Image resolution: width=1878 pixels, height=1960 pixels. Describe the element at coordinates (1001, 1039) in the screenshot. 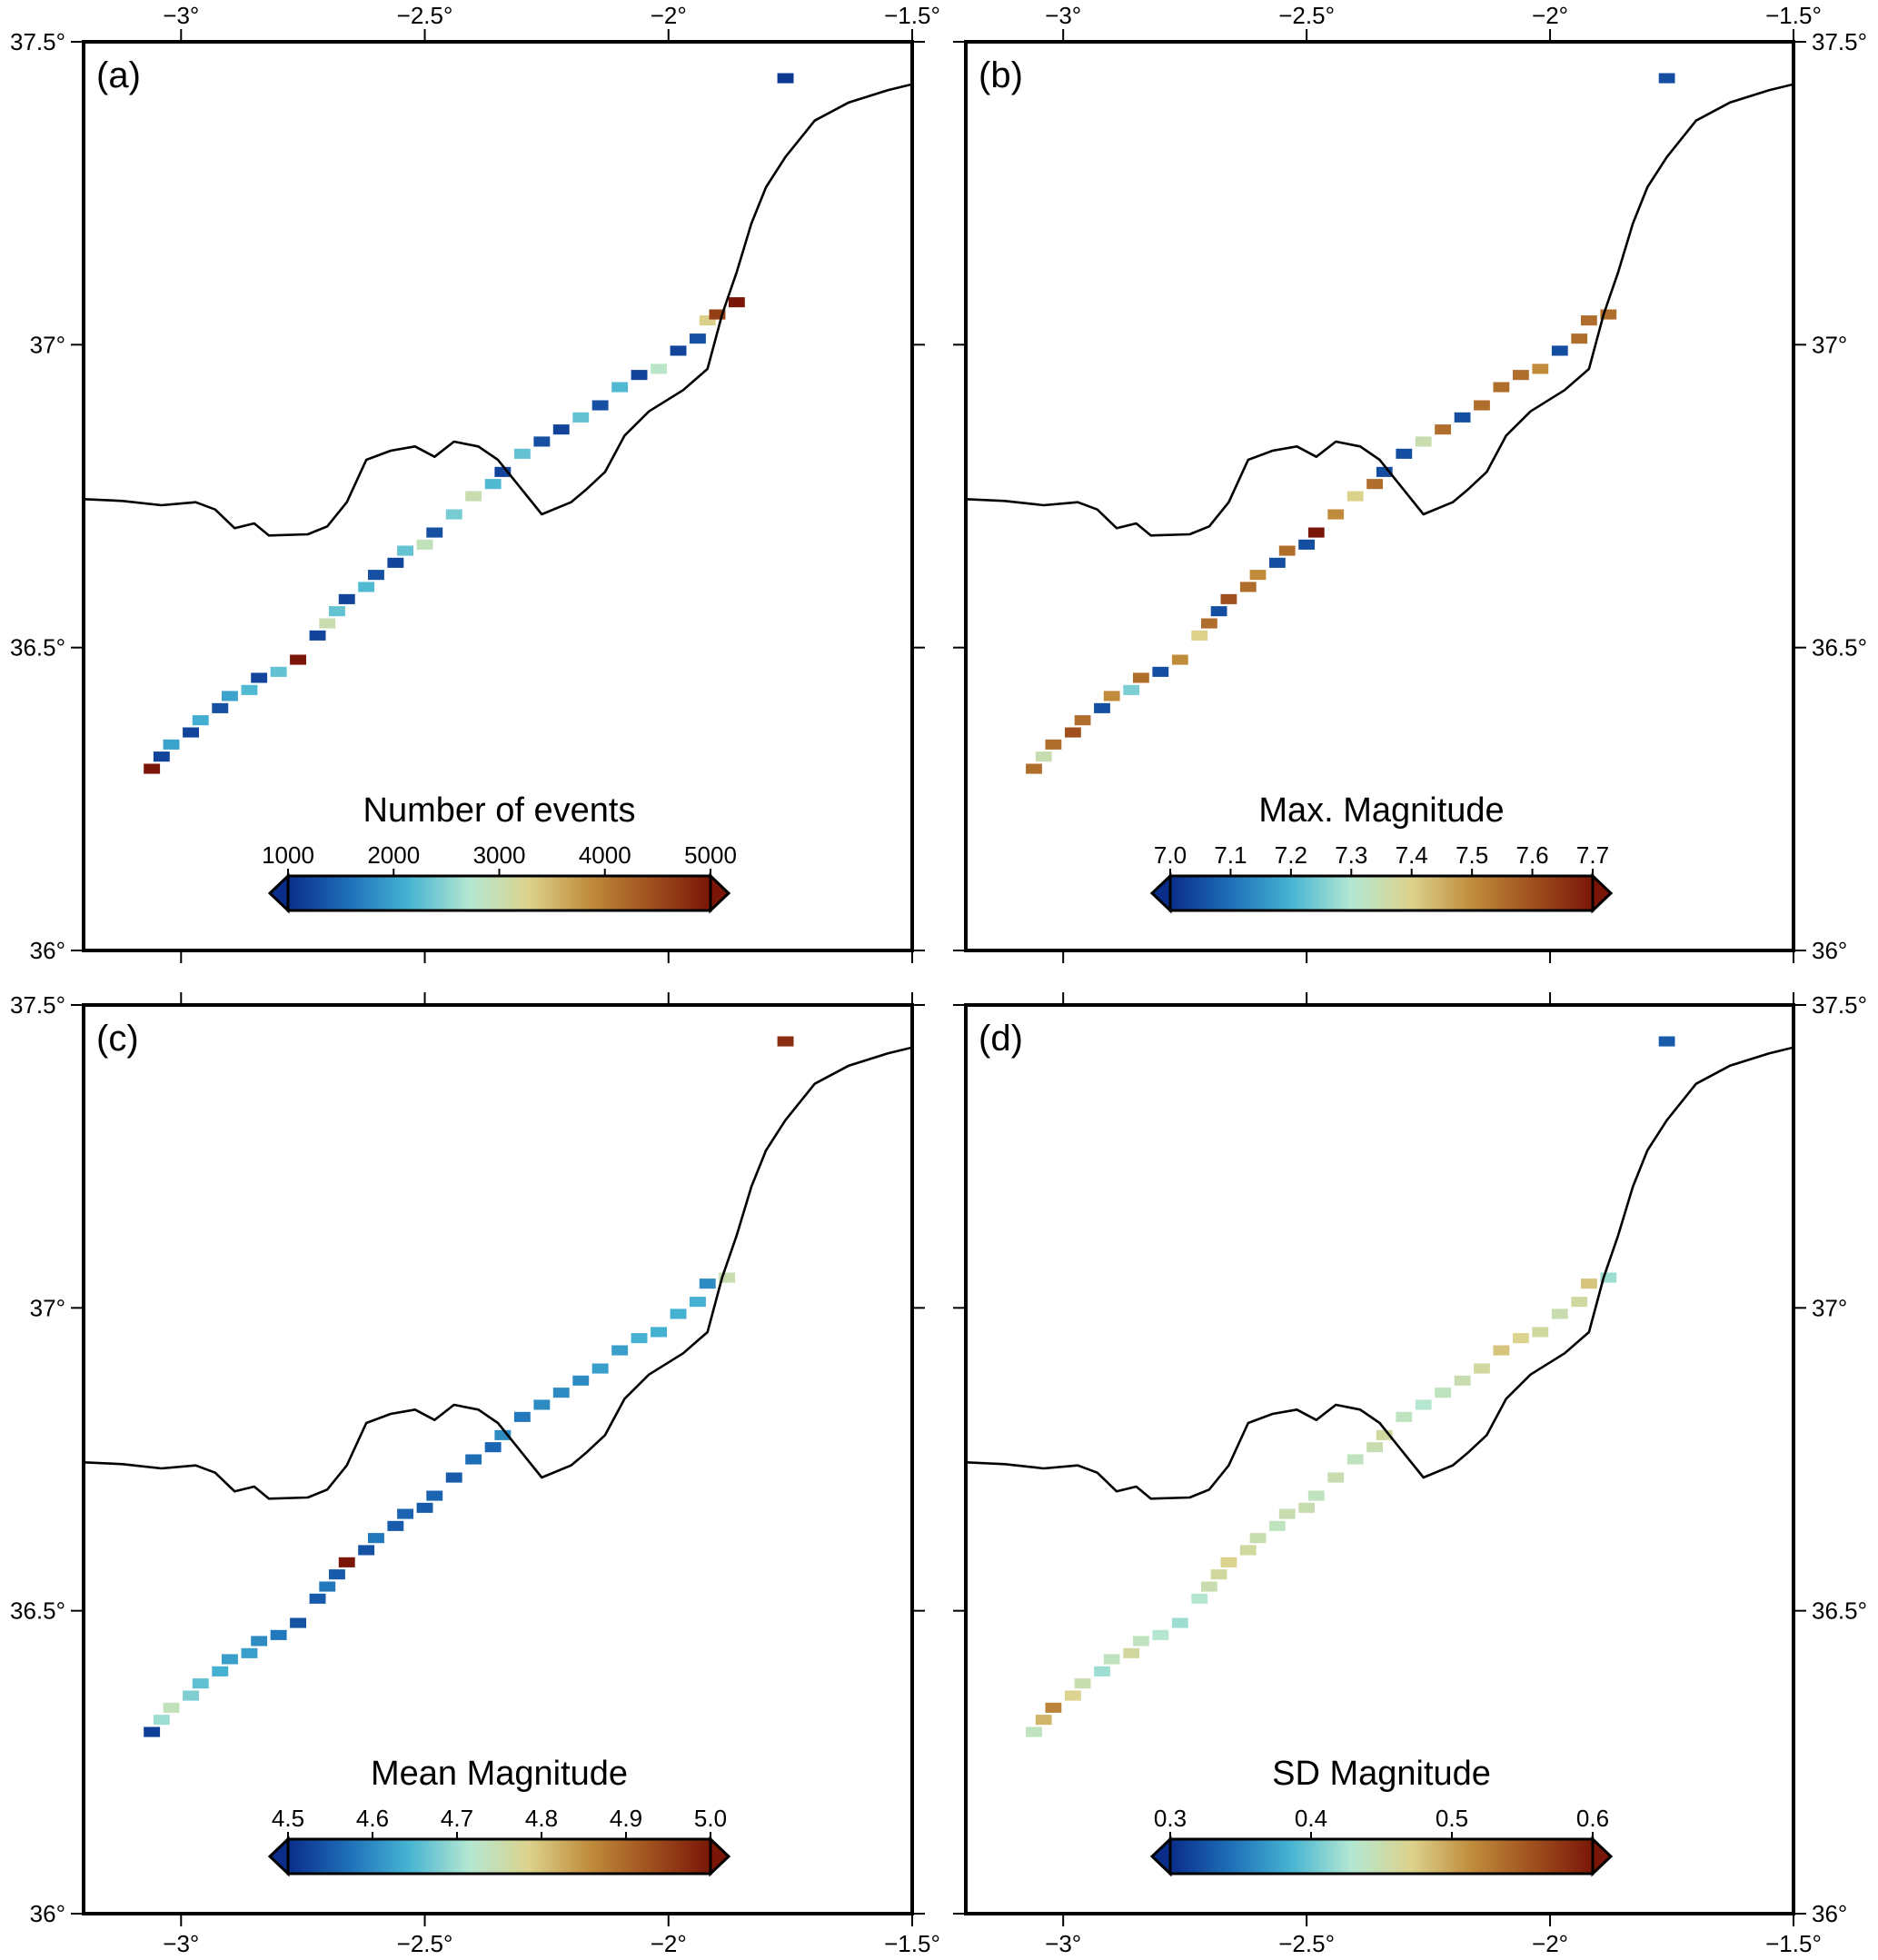

I see `panel-label: (d)` at that location.